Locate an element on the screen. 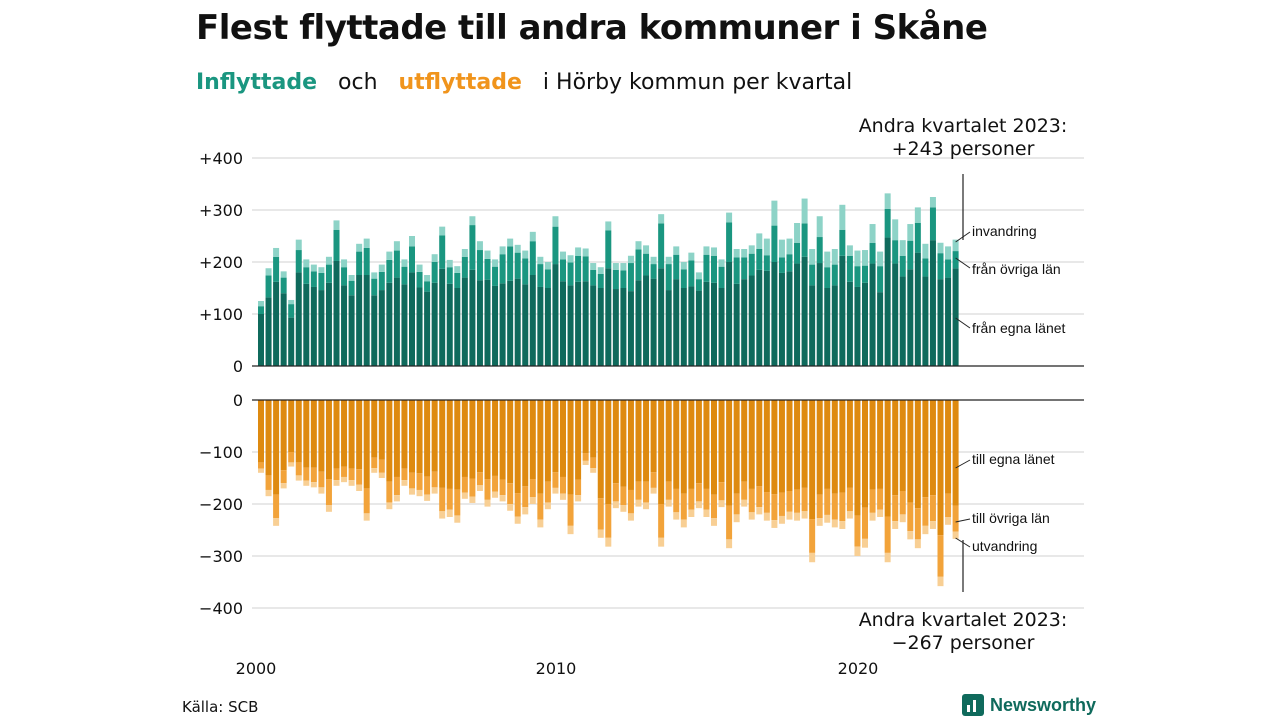 Image resolution: width=1280 pixels, height=720 pixels. series-label-top: invandring is located at coordinates (1004, 231).